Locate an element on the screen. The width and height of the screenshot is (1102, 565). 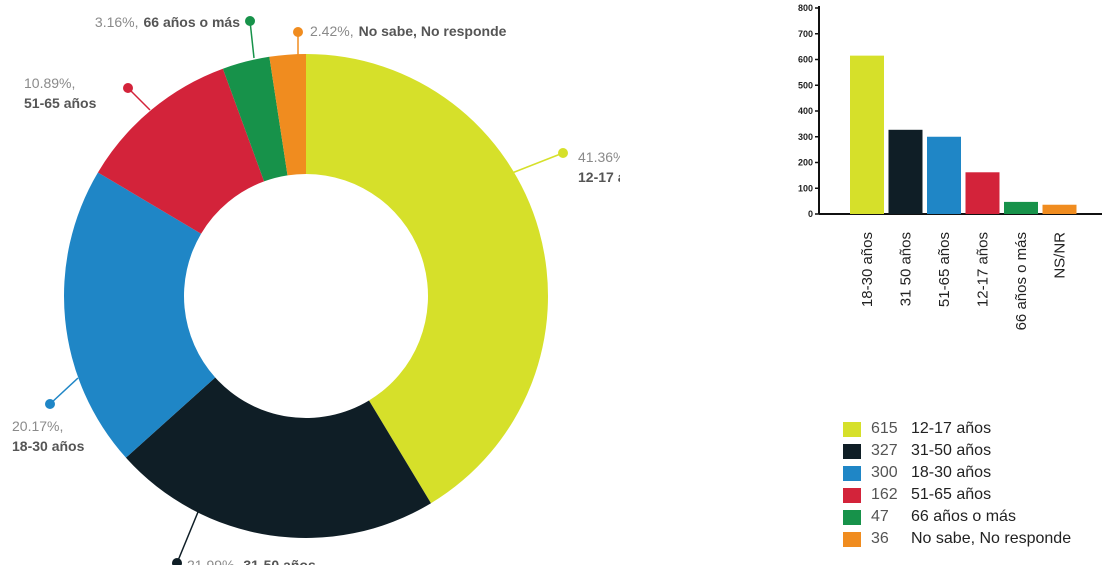
legend-value: 47 is located at coordinates (880, 516).